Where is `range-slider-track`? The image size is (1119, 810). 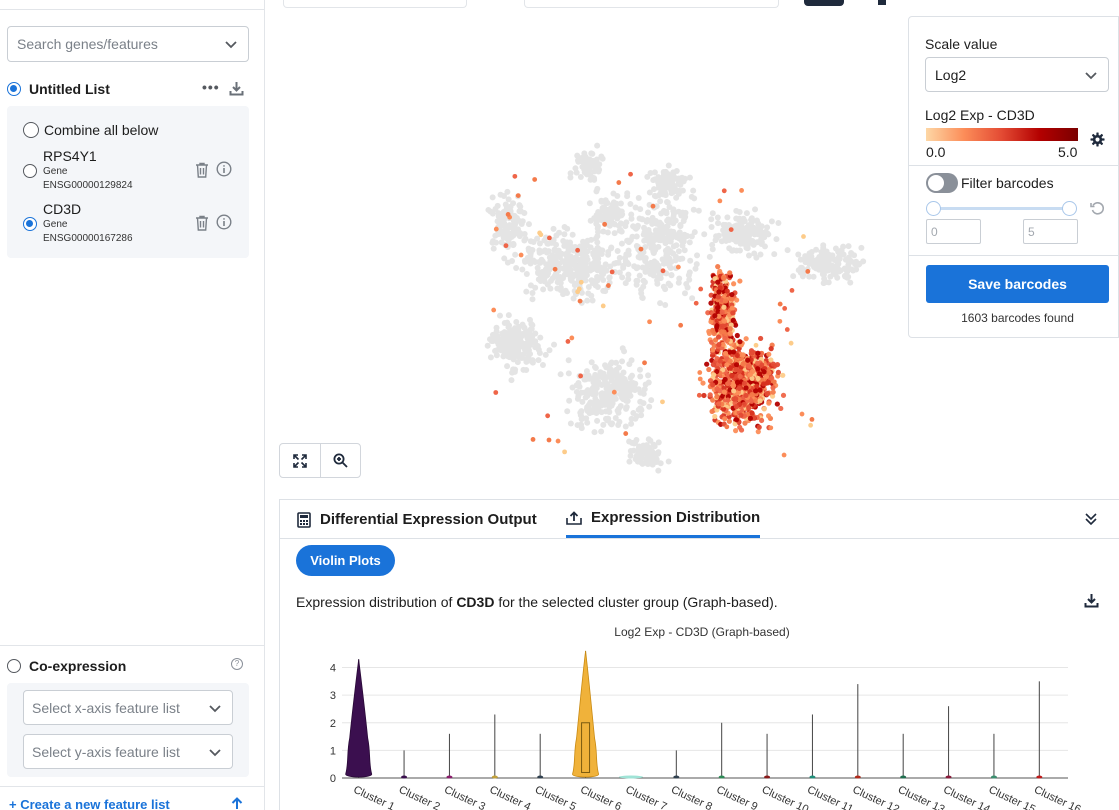
range-slider-track is located at coordinates (1001, 208).